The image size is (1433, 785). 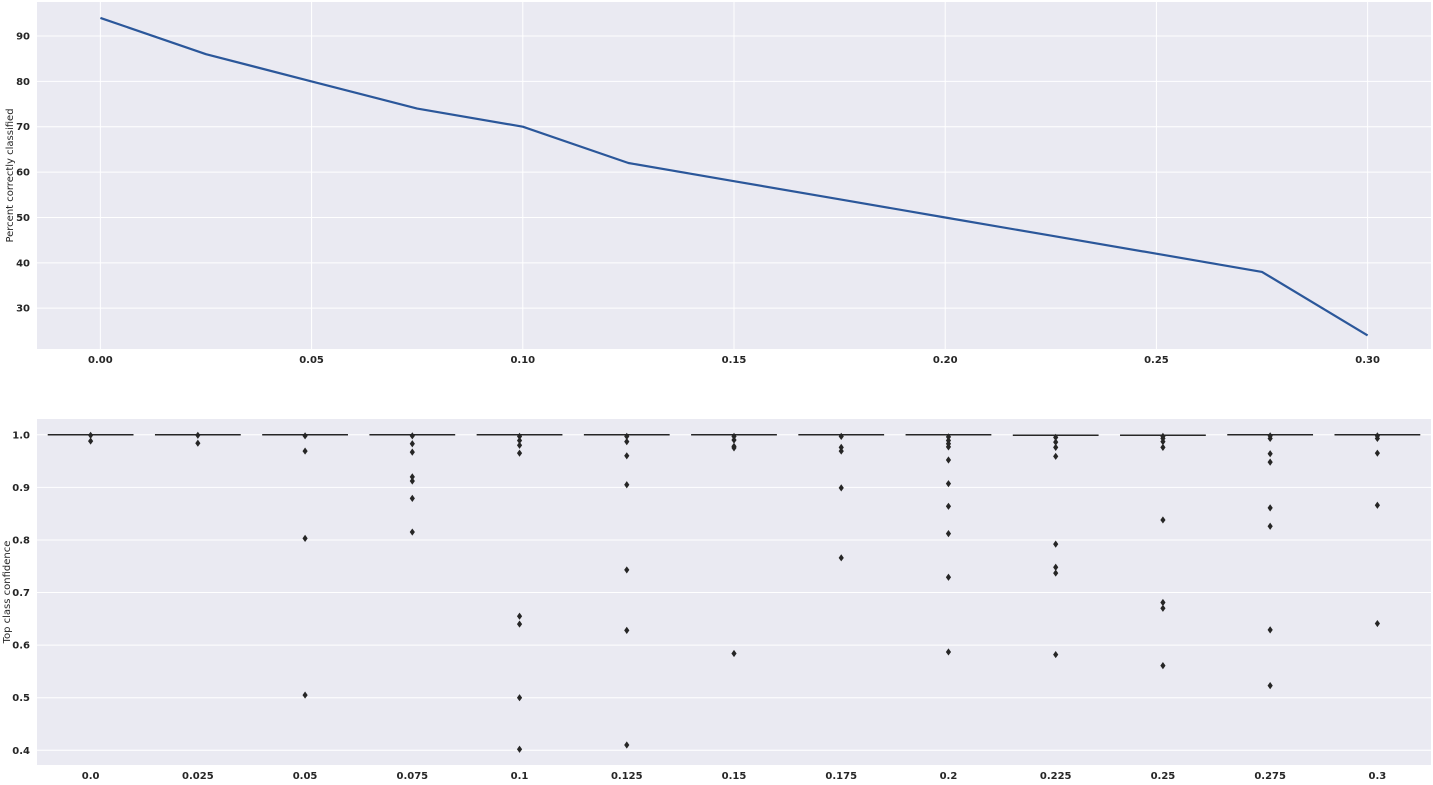 What do you see at coordinates (627, 776) in the screenshot?
I see `box-chart-x-tick-label: 0.125` at bounding box center [627, 776].